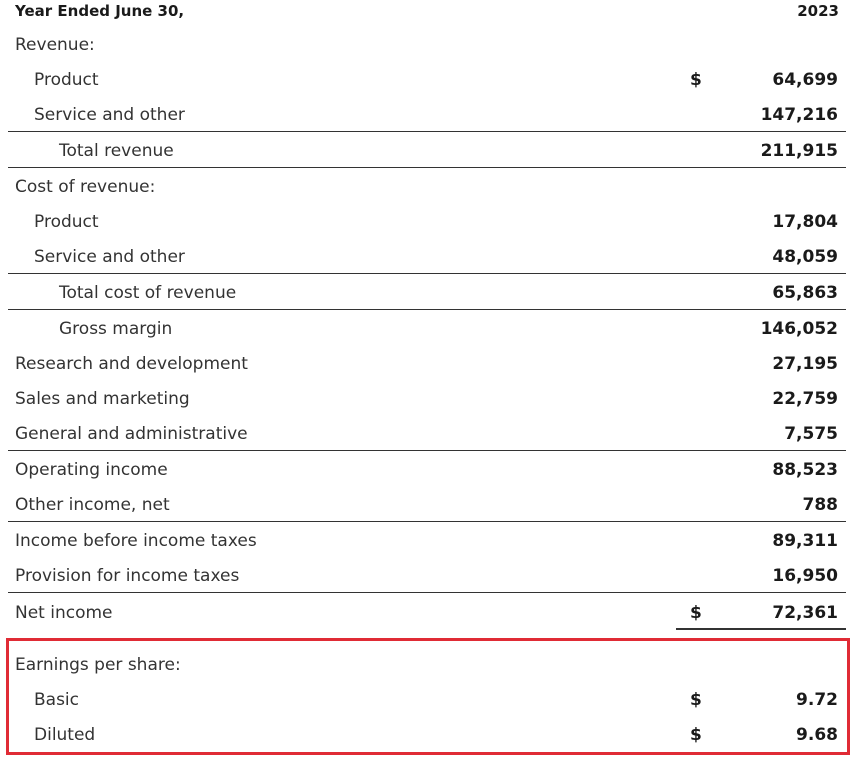 The width and height of the screenshot is (859, 758). Describe the element at coordinates (805, 293) in the screenshot. I see `row-value: 65,863` at that location.